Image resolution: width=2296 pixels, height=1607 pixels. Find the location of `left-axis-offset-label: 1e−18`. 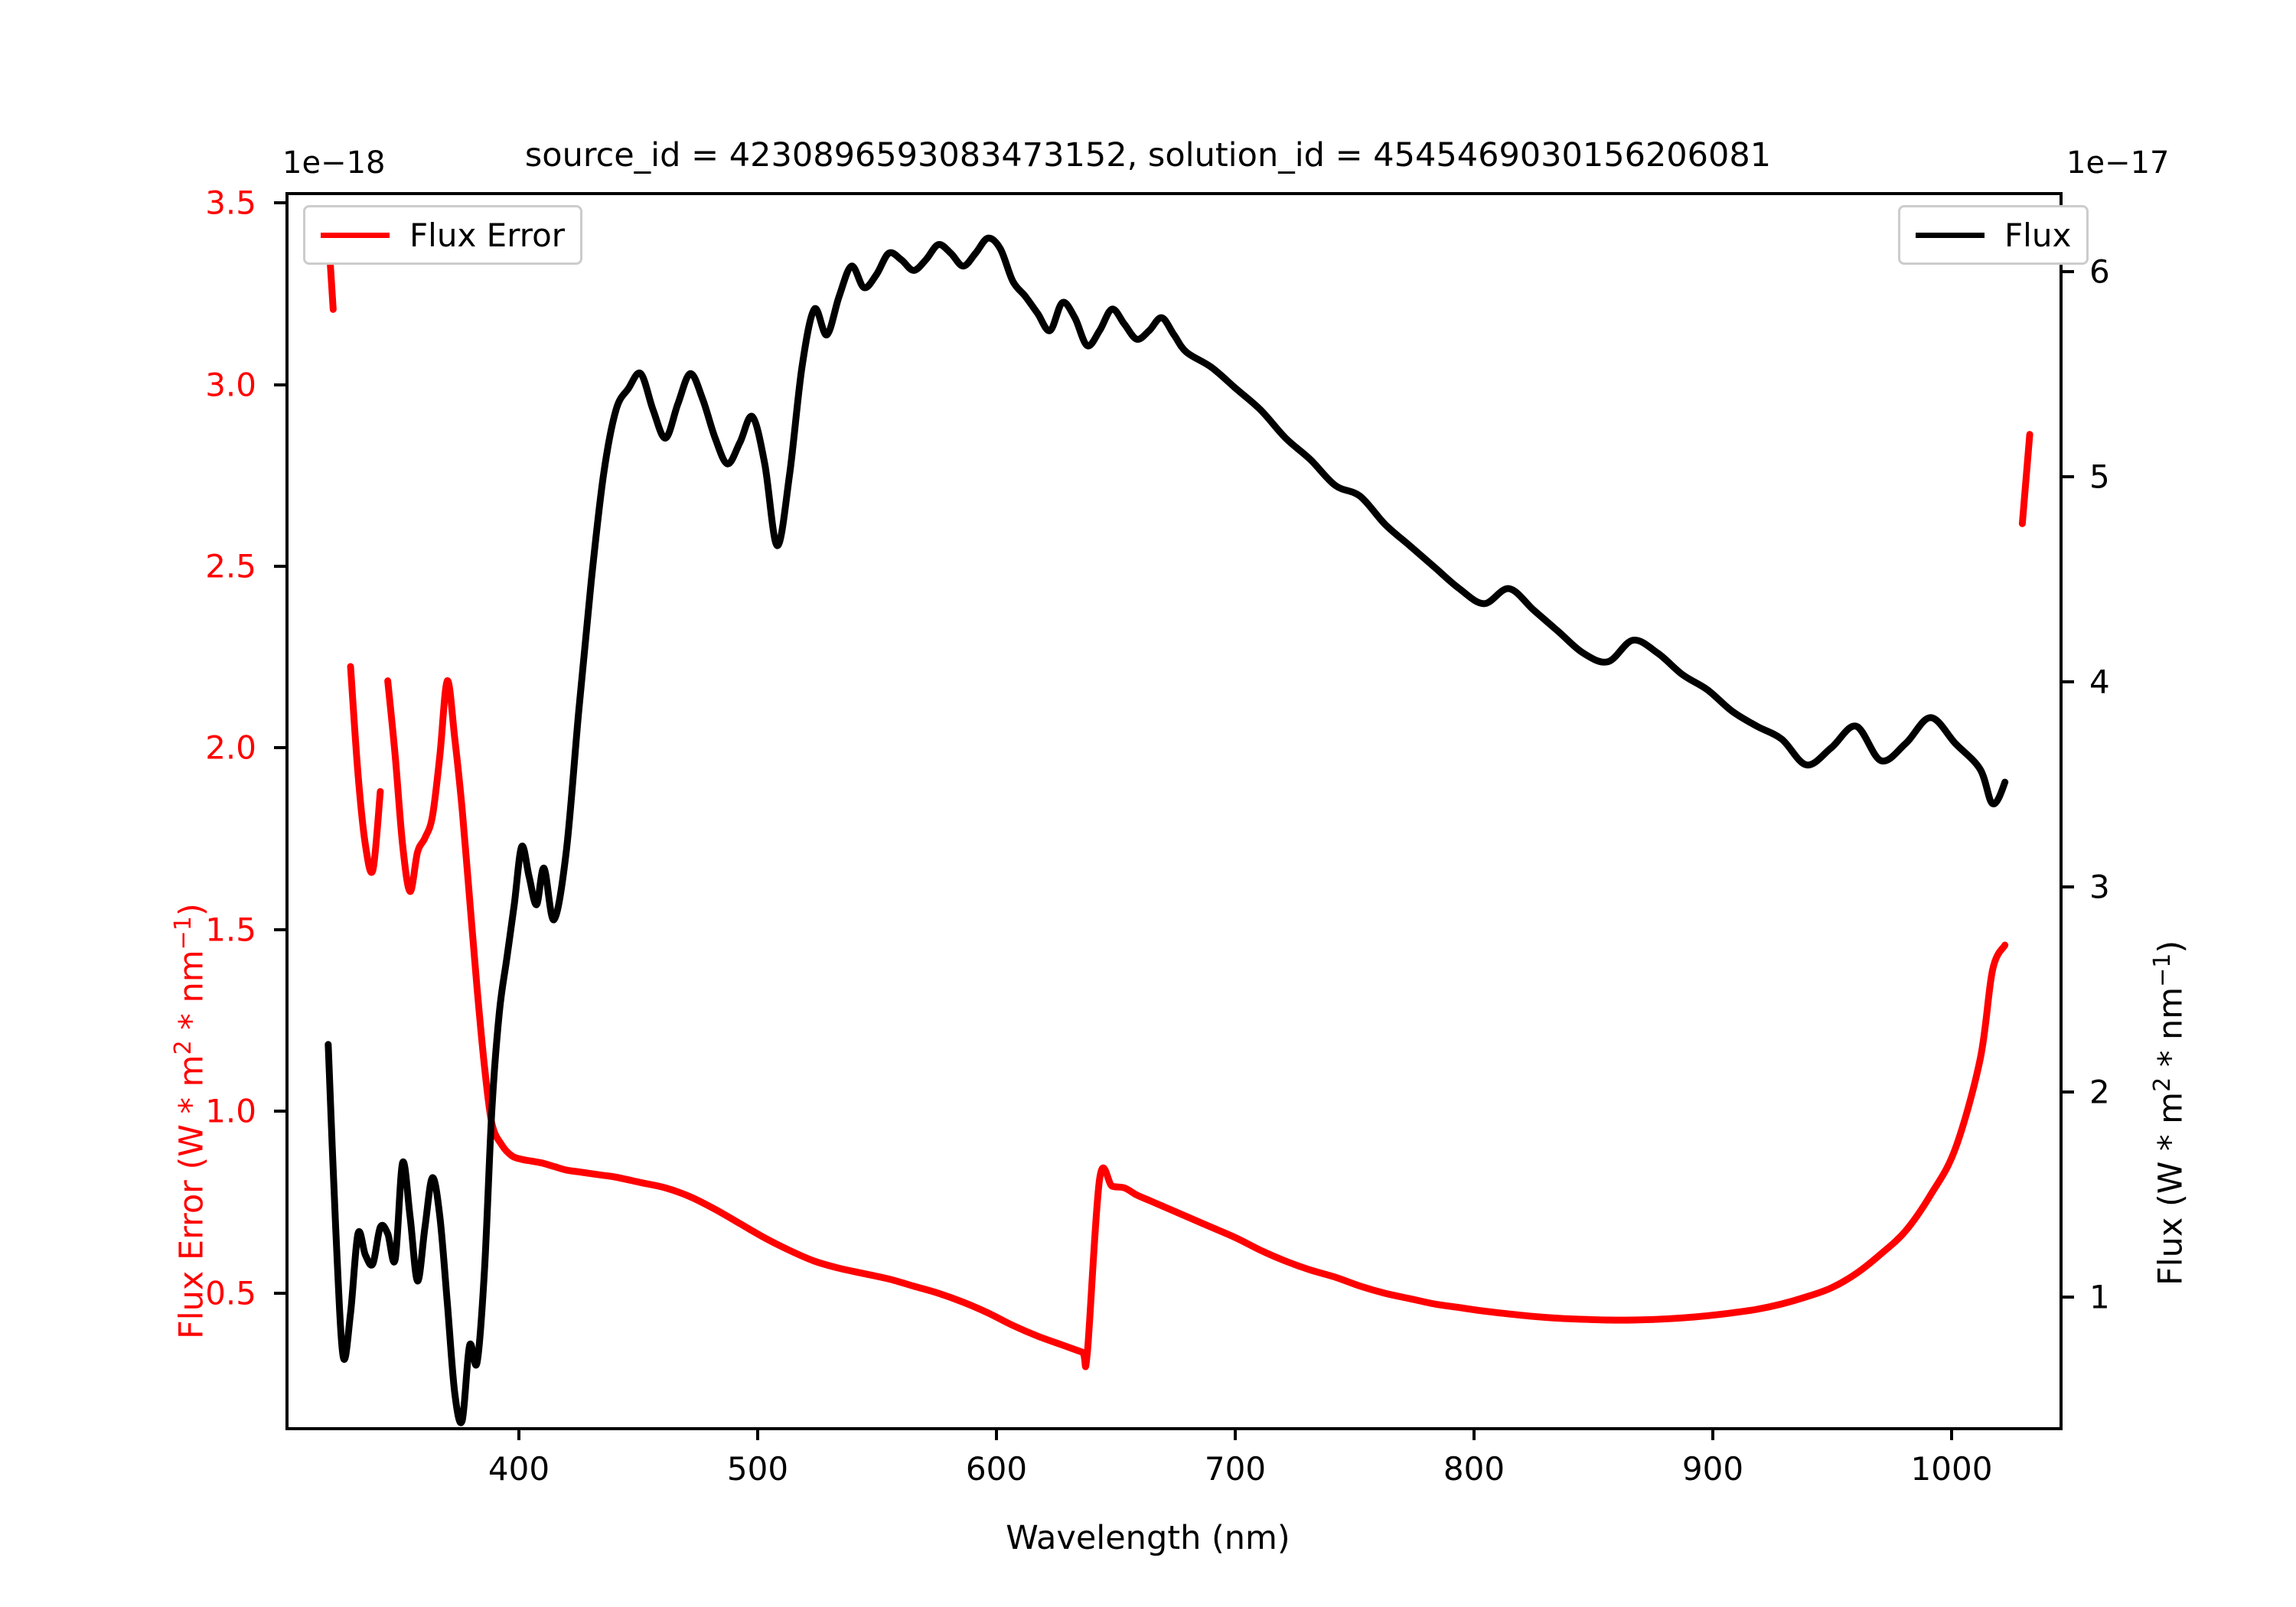

left-axis-offset-label: 1e−18 is located at coordinates (334, 163).